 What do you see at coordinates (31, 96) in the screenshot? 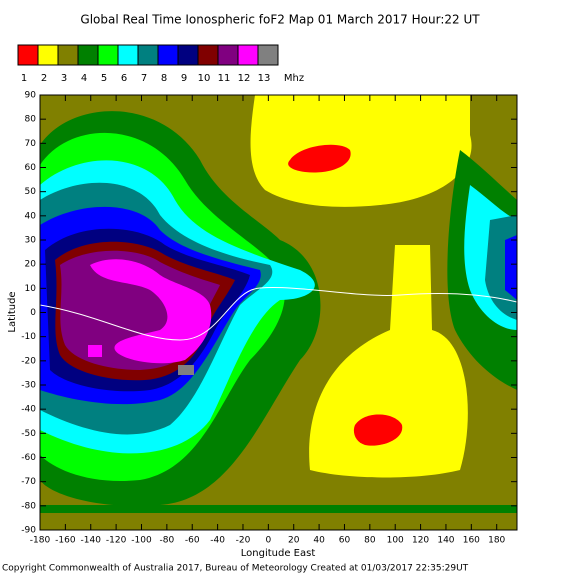
I see `y-tick-label: 90` at bounding box center [31, 96].